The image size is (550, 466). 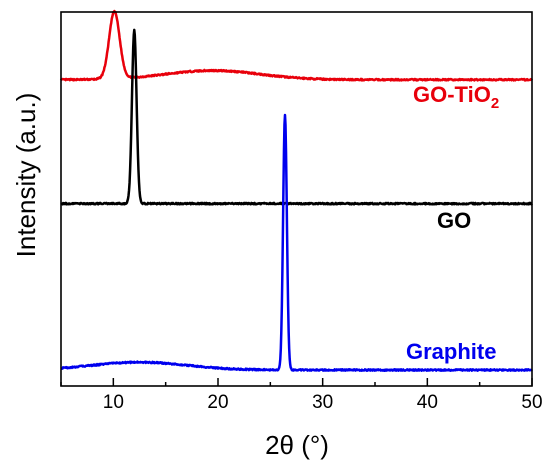 What do you see at coordinates (113, 402) in the screenshot?
I see `x-tick-label: 10` at bounding box center [113, 402].